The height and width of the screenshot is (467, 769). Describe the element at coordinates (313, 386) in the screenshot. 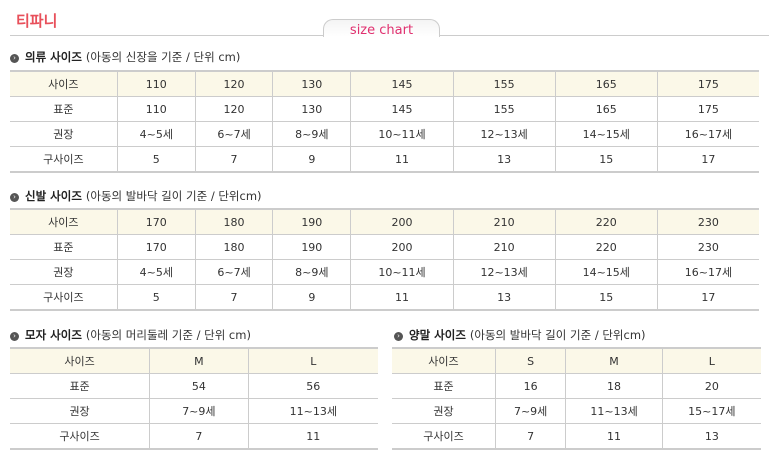

I see `table-cell: 56` at that location.